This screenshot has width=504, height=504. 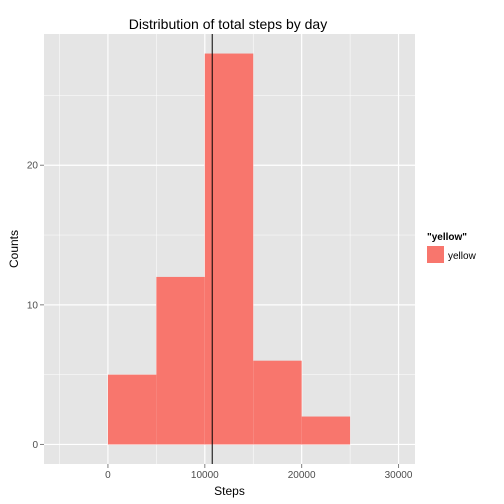 I want to click on legend-swatch, so click(x=435, y=254).